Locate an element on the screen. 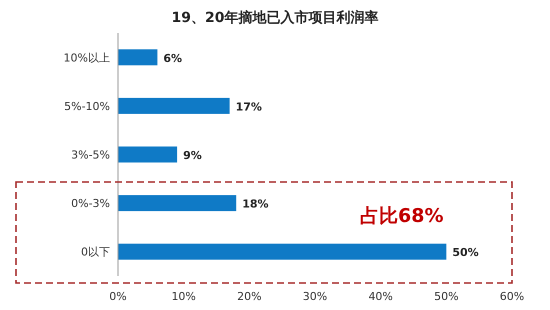 This screenshot has width=550, height=310. x-tick-label: 30% is located at coordinates (315, 296).